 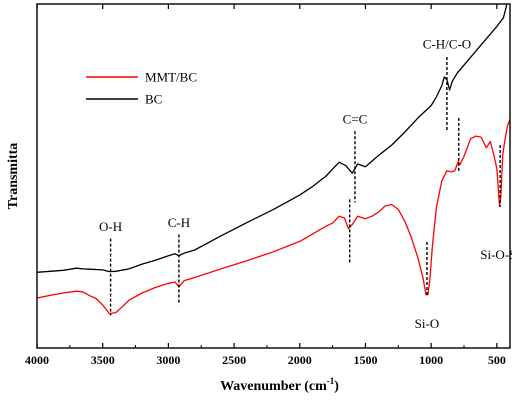 I want to click on annotation-label-si-o: Si-O, so click(x=427, y=323).